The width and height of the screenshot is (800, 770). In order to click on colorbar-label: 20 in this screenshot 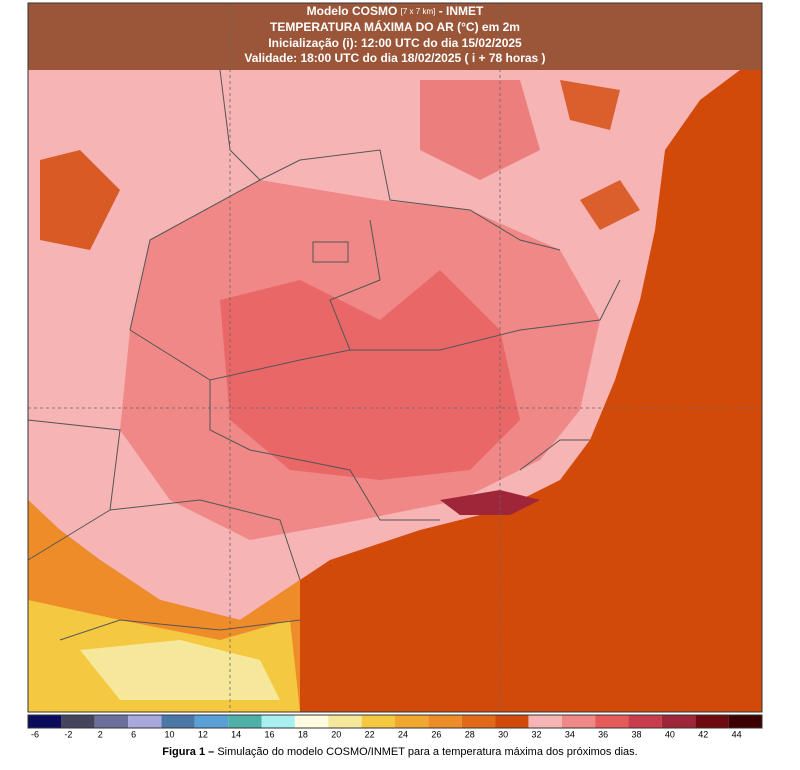, I will do `click(336, 734)`.